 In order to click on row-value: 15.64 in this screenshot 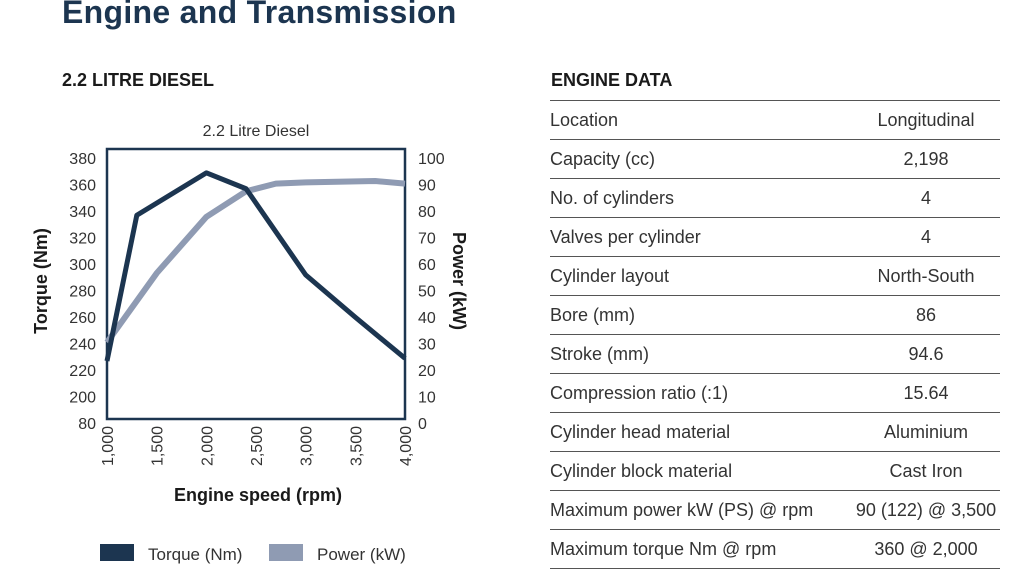, I will do `click(926, 393)`.